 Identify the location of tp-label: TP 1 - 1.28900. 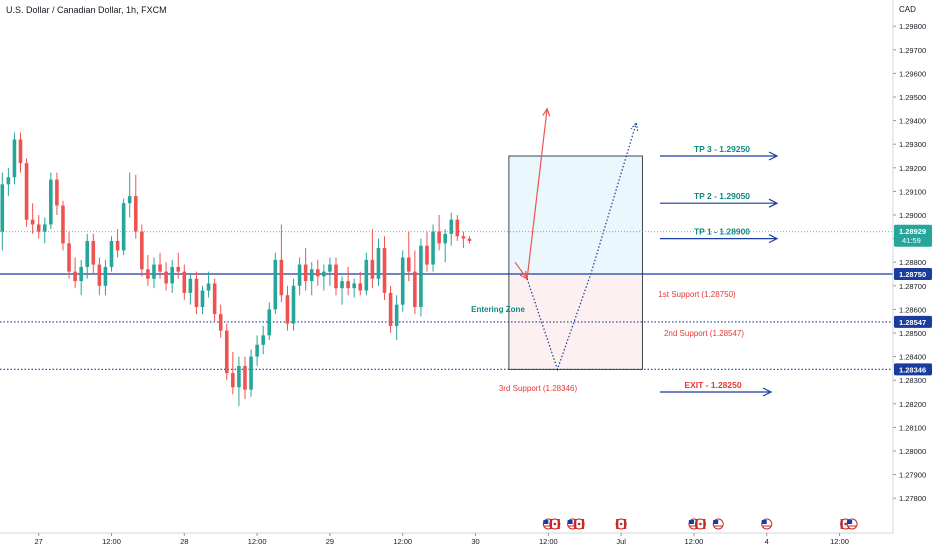
(722, 232).